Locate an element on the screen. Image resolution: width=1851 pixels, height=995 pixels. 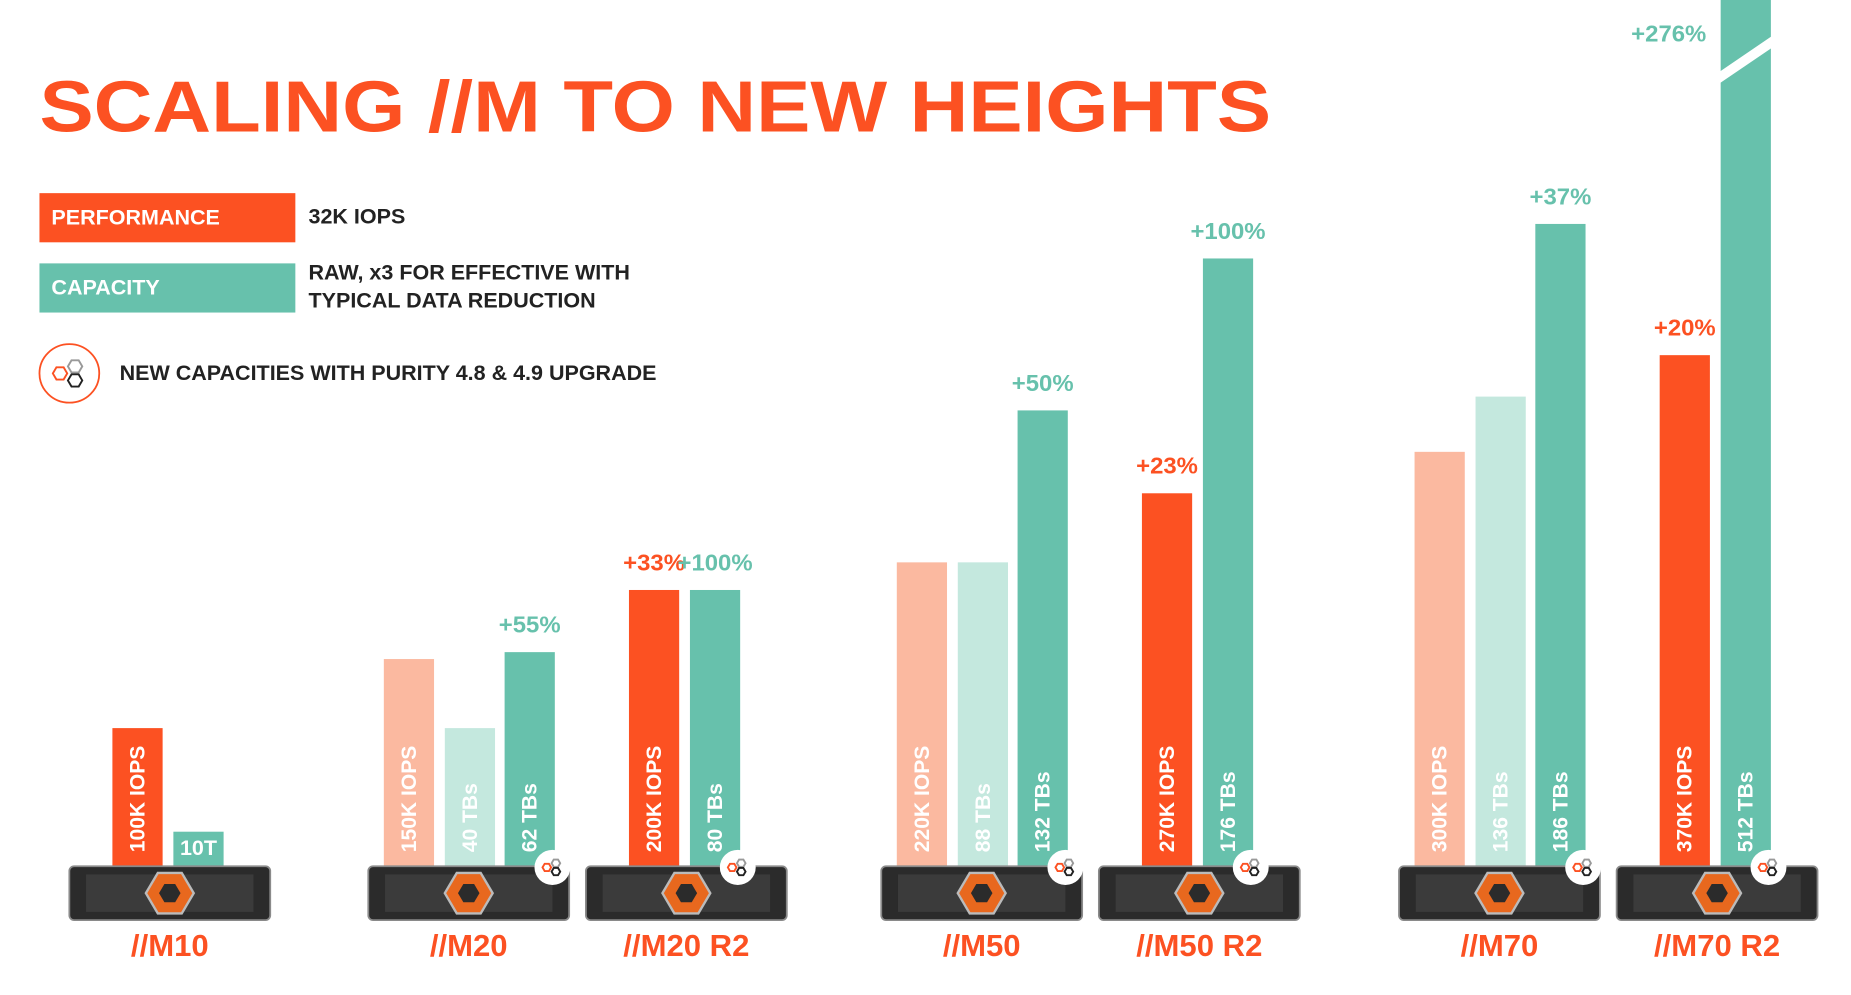
bar-label: 200K IOPS is located at coordinates (654, 799).